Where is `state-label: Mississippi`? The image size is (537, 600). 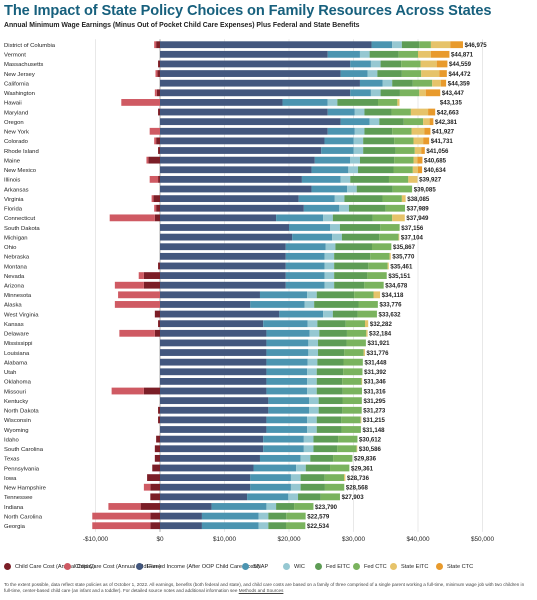 state-label: Mississippi is located at coordinates (18, 344).